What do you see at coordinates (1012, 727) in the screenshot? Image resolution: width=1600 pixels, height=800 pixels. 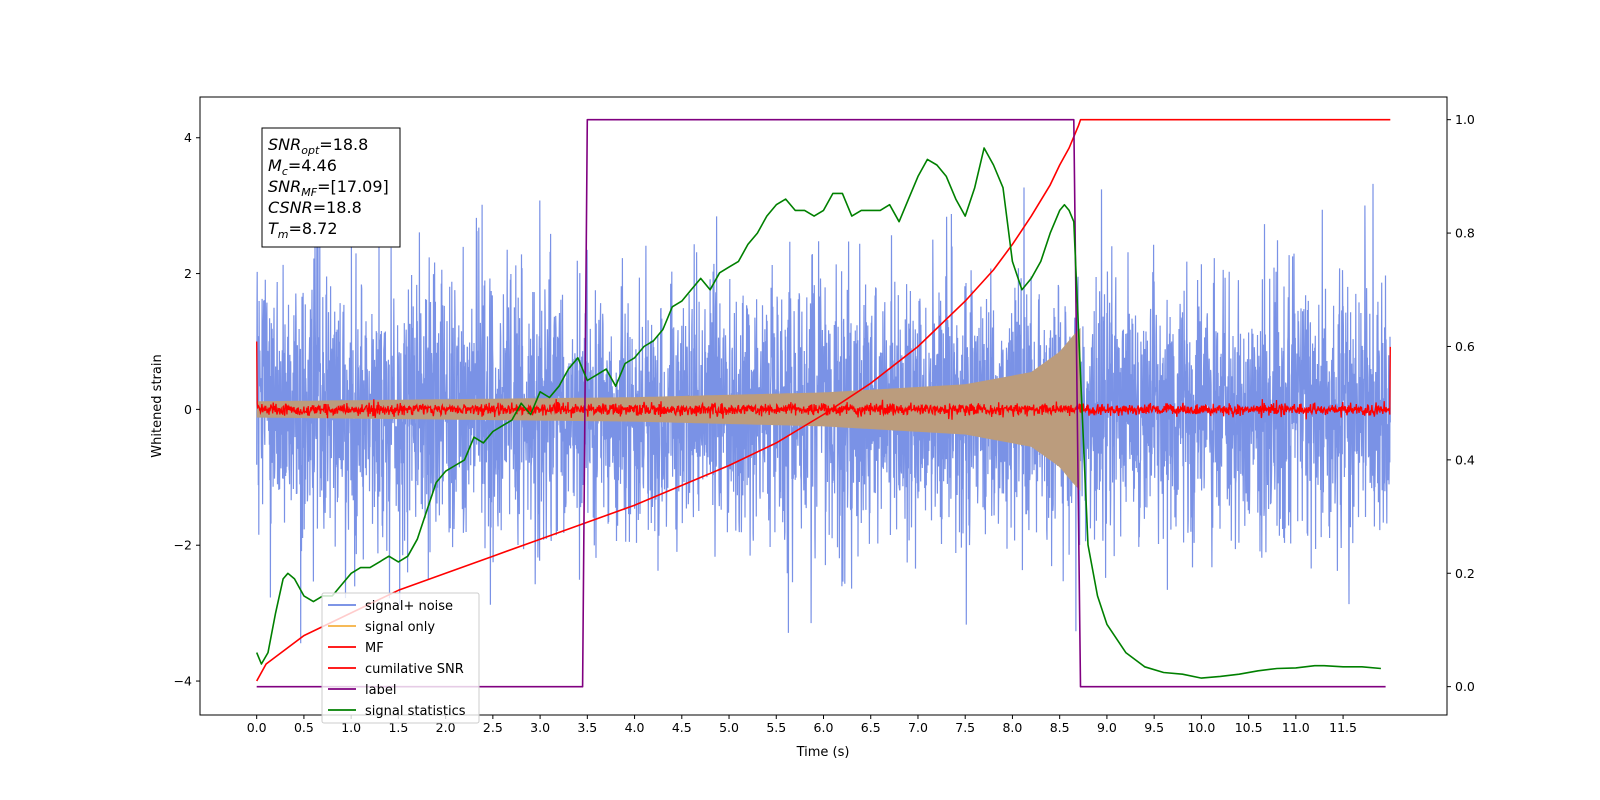 I see `x-tick-label: 8.0` at bounding box center [1012, 727].